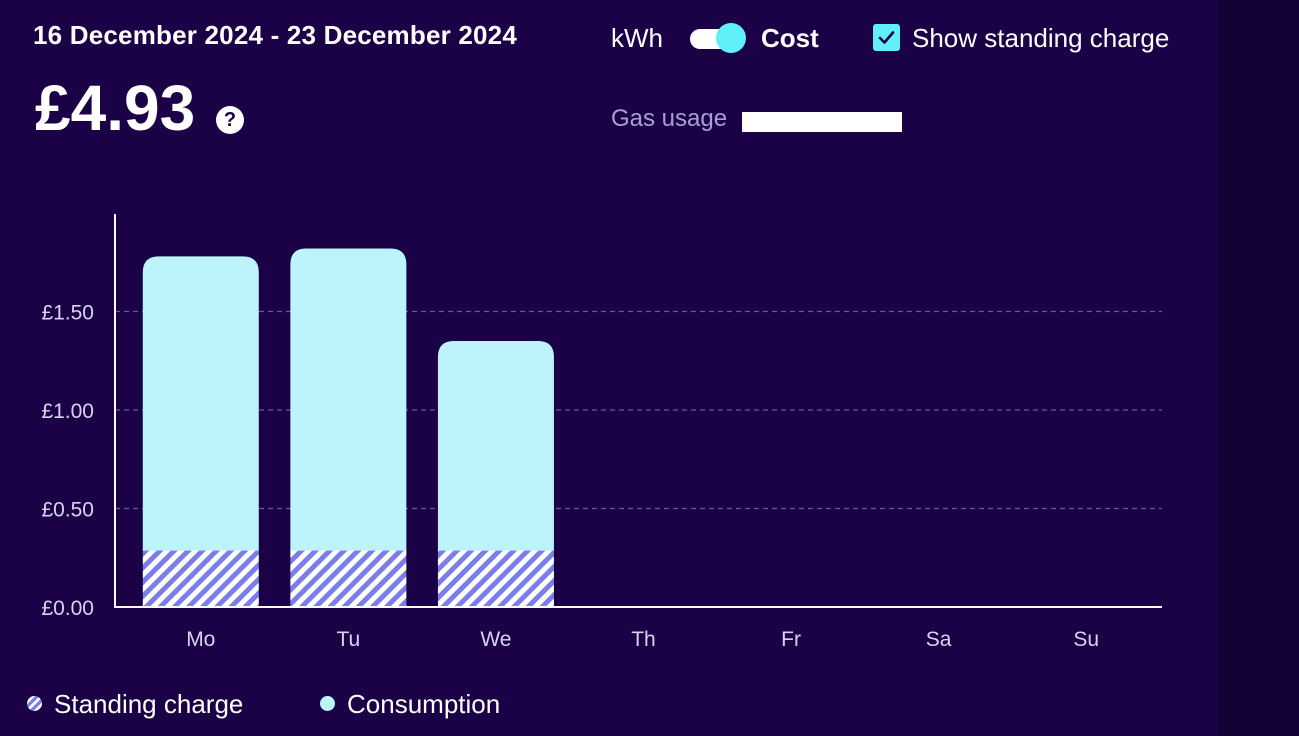 This screenshot has width=1299, height=736. Describe the element at coordinates (939, 639) in the screenshot. I see `x-tick-label: Sa` at that location.